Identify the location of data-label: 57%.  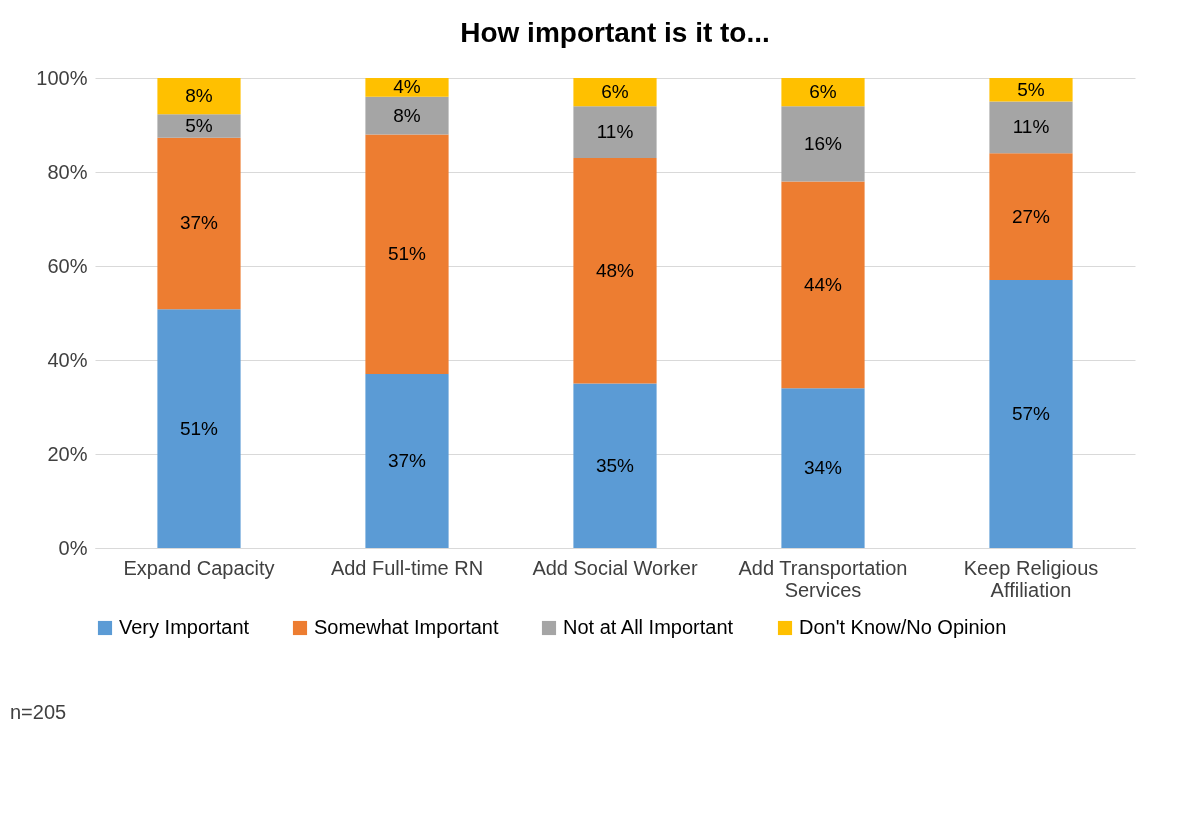
(1031, 414).